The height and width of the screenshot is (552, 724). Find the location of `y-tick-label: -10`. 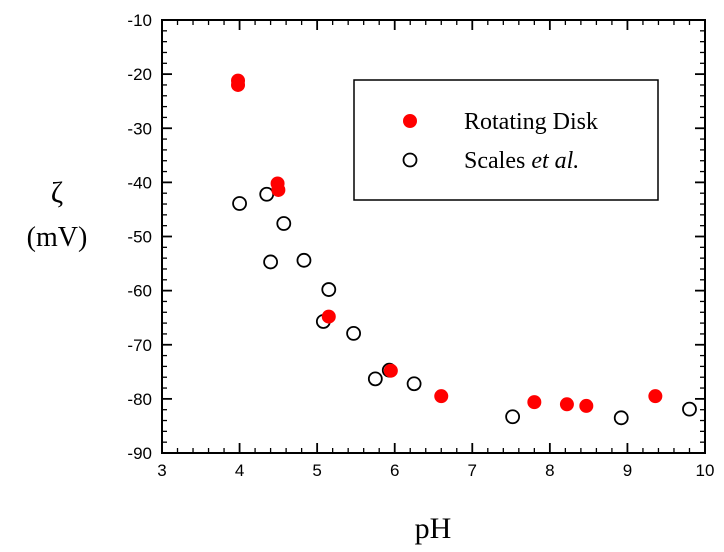

y-tick-label: -10 is located at coordinates (139, 20).